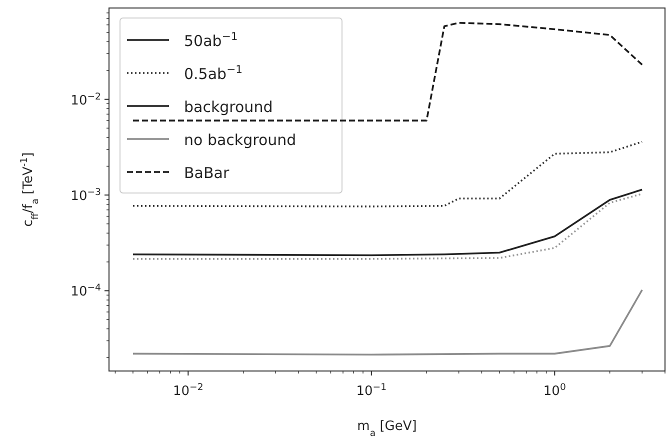  What do you see at coordinates (213, 72) in the screenshot?
I see `legend-label: 0.5ab$^{−1}$` at bounding box center [213, 72].